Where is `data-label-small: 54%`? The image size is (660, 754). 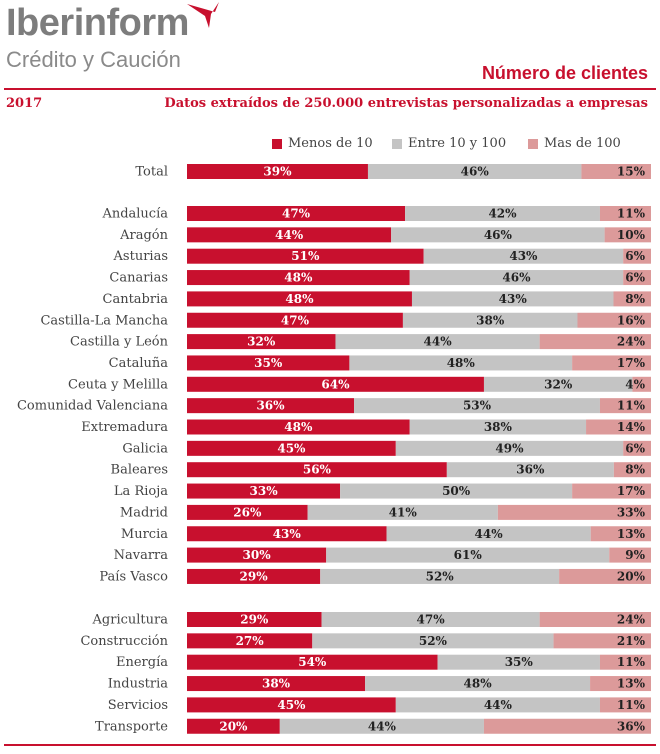
data-label-small: 54% is located at coordinates (312, 662).